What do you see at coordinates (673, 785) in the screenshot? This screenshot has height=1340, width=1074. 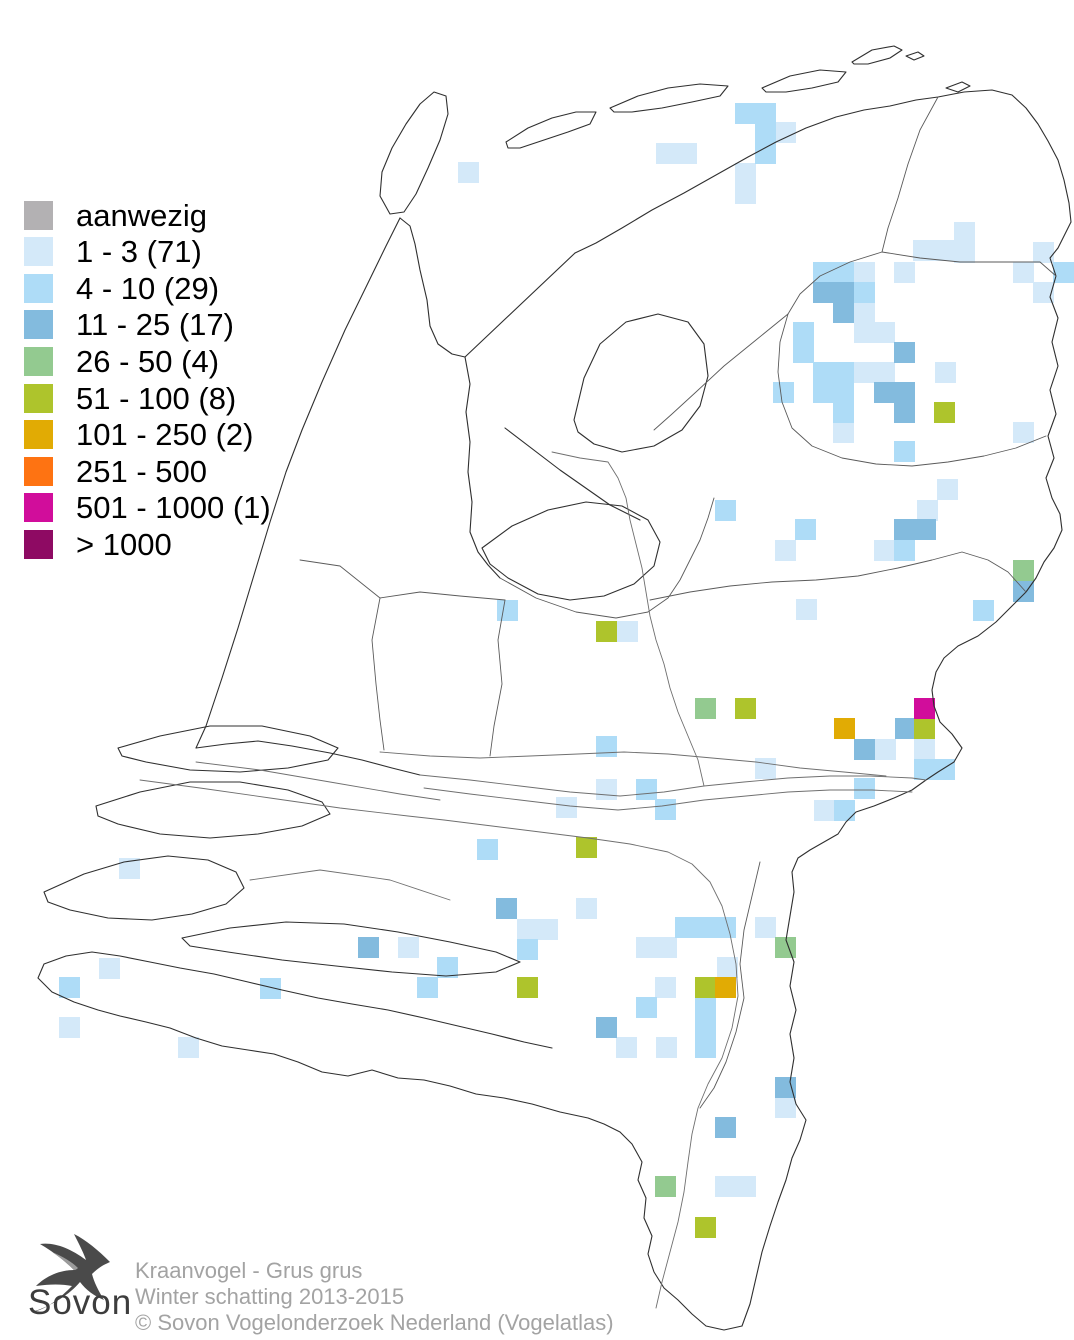 I see `river-waal-north` at bounding box center [673, 785].